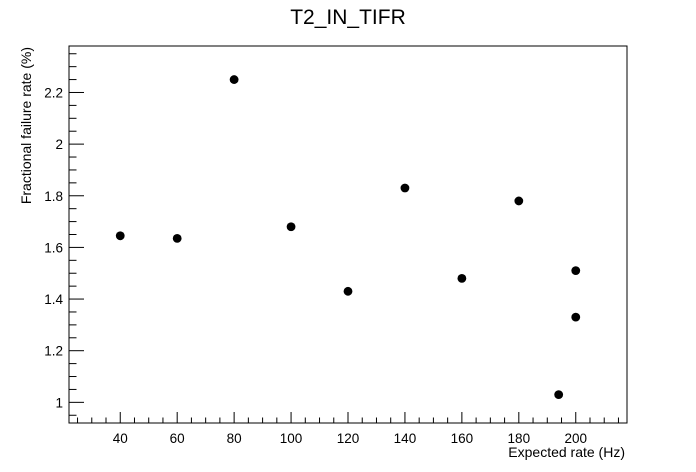  Describe the element at coordinates (53, 92) in the screenshot. I see `y-tick-label: 2.2` at that location.